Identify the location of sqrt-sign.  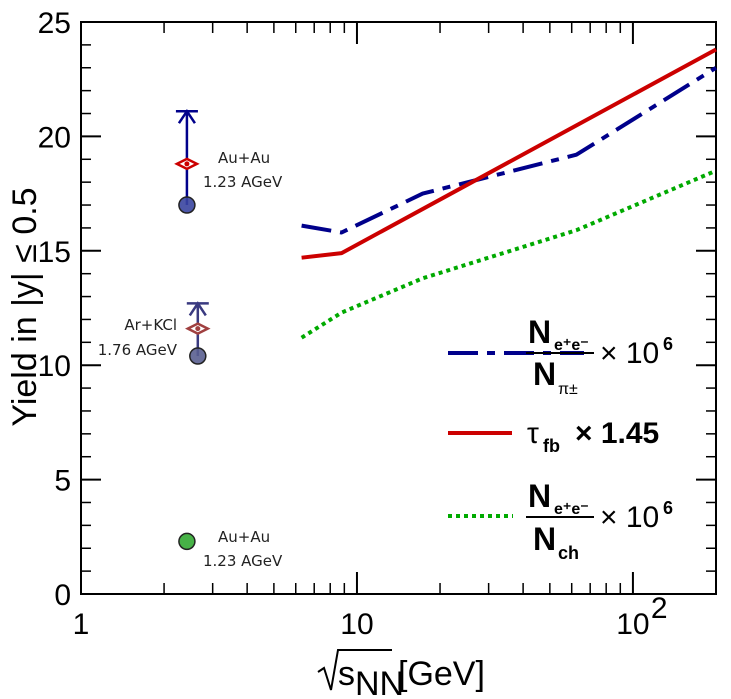
(354, 670).